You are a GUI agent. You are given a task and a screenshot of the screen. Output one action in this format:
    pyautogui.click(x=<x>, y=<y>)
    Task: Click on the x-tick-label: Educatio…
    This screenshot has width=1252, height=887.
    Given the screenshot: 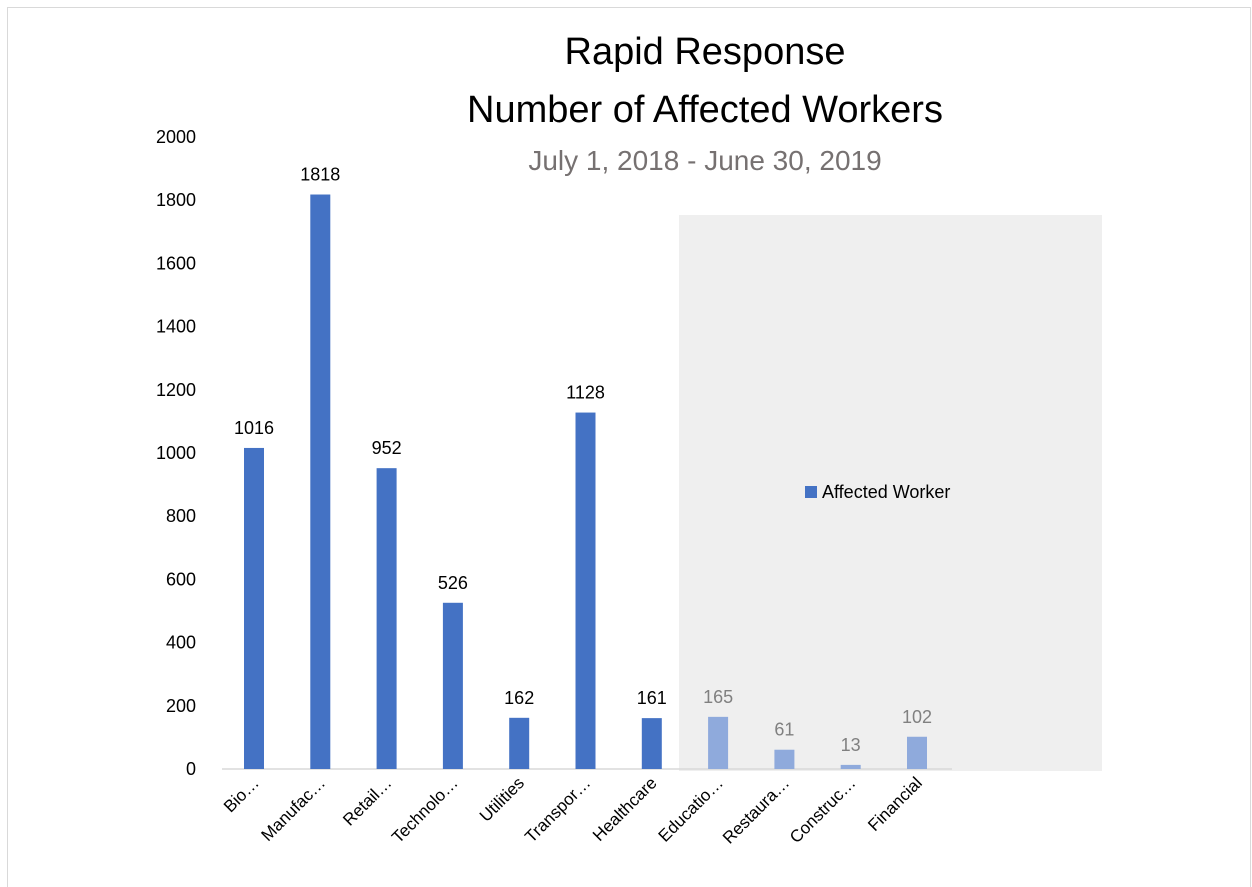 What is the action you would take?
    pyautogui.click(x=691, y=809)
    